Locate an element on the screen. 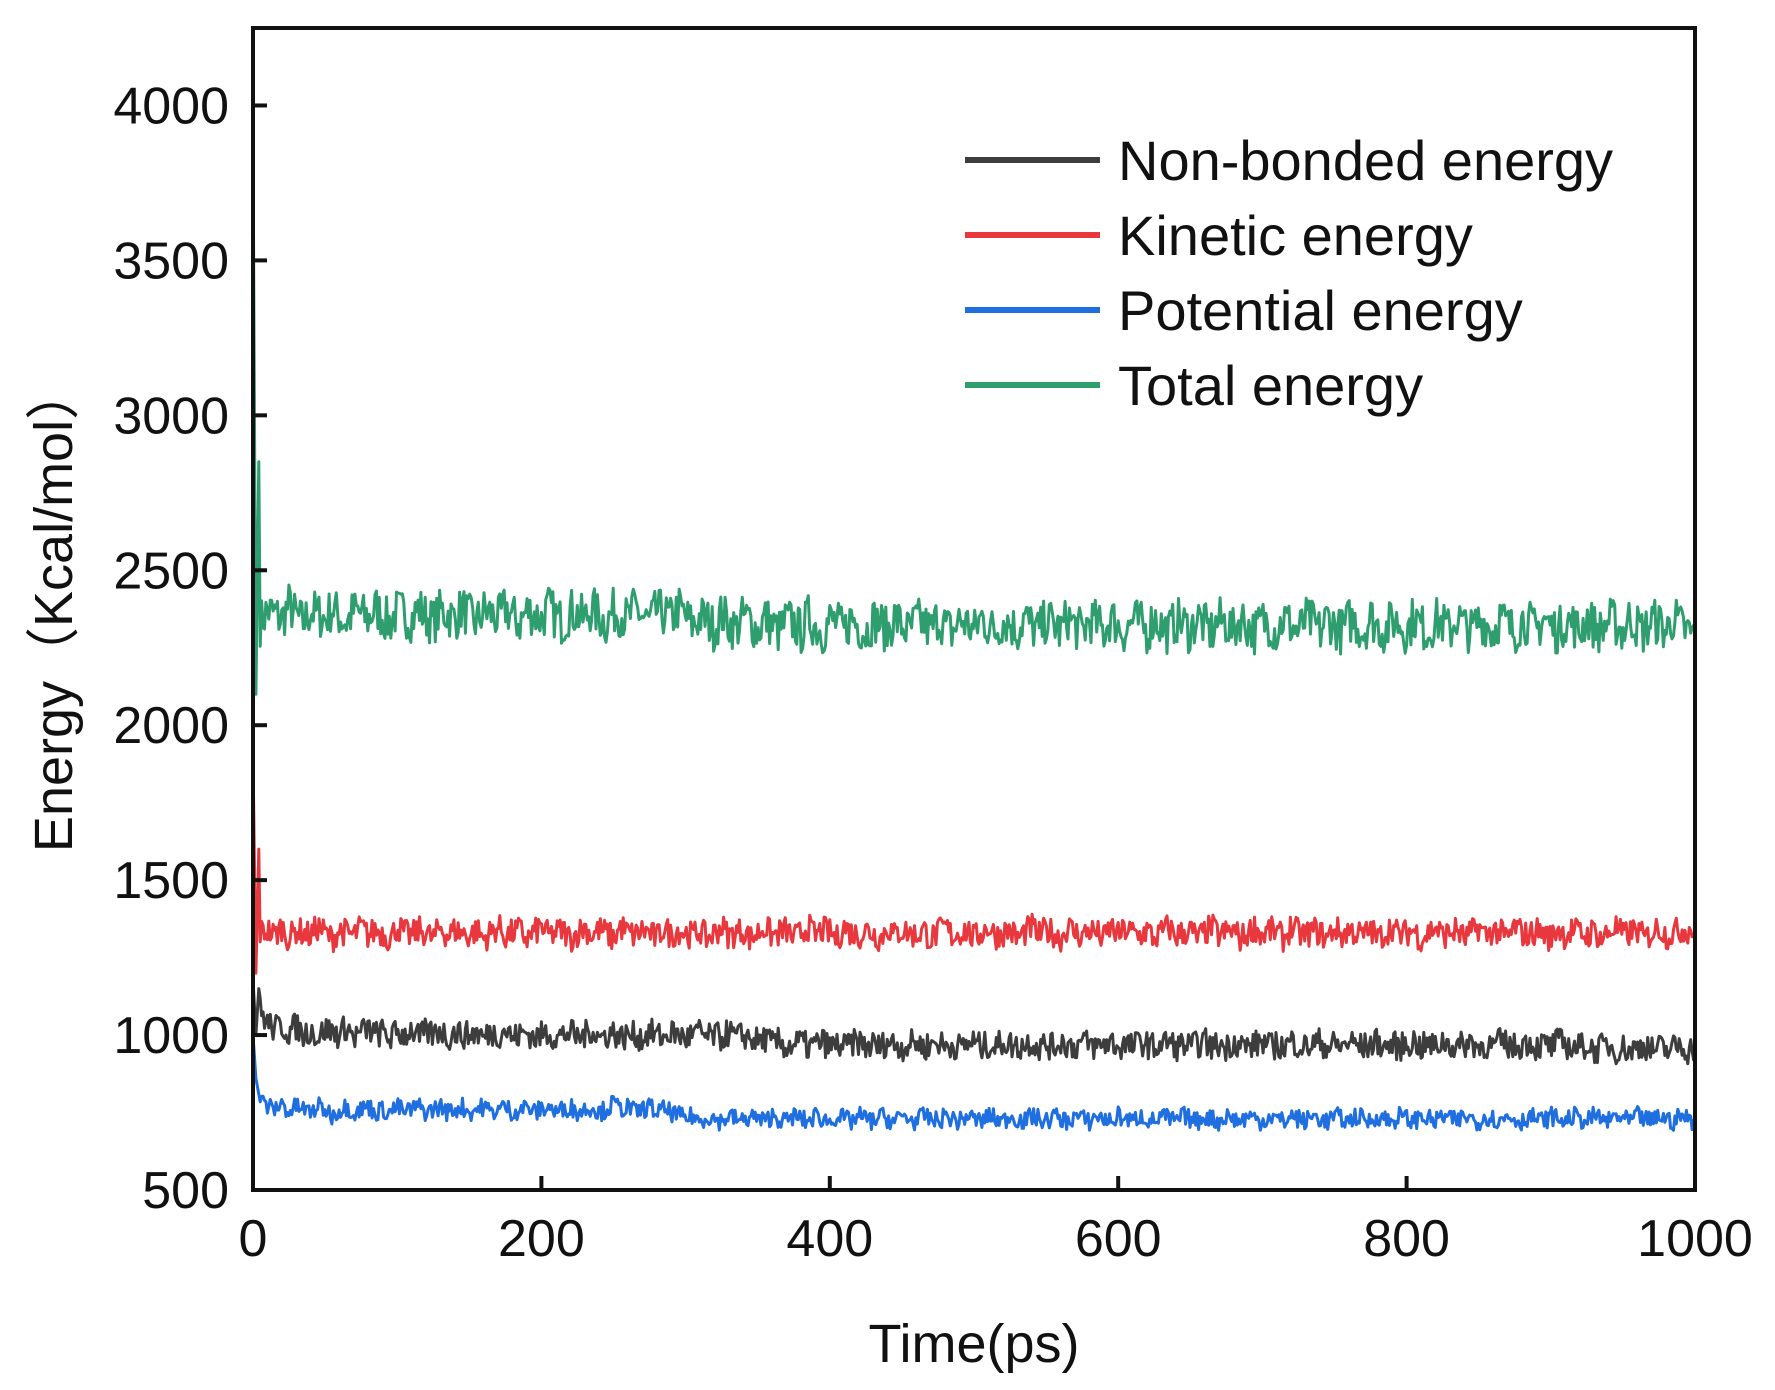 This screenshot has height=1390, width=1775. y-axis-title: Energy（Kcal/mol） is located at coordinates (54, 609).